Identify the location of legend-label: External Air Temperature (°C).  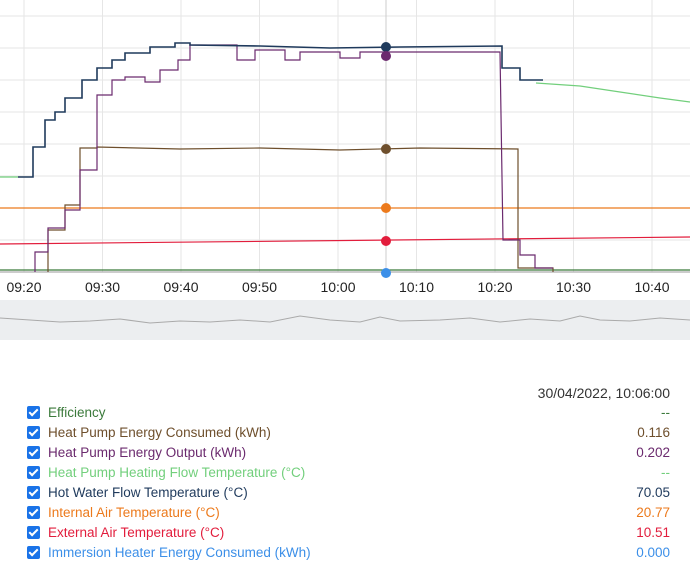
(136, 532).